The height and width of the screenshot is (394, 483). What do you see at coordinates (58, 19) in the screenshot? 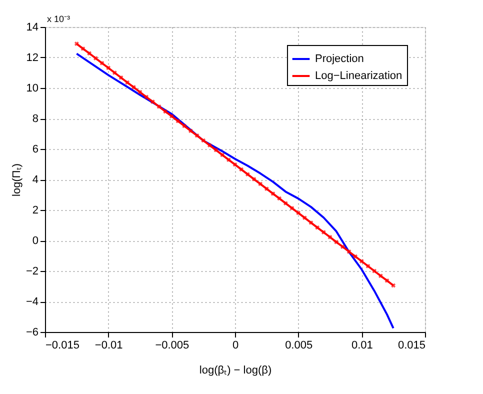
I see `text: x 10⁻³` at bounding box center [58, 19].